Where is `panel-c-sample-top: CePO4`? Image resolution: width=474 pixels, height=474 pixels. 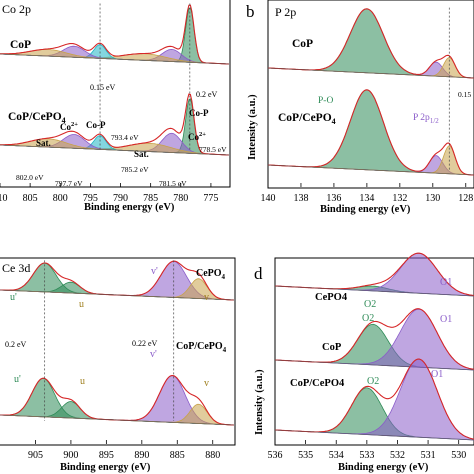
panel-c-sample-top: CePO4 is located at coordinates (211, 274).